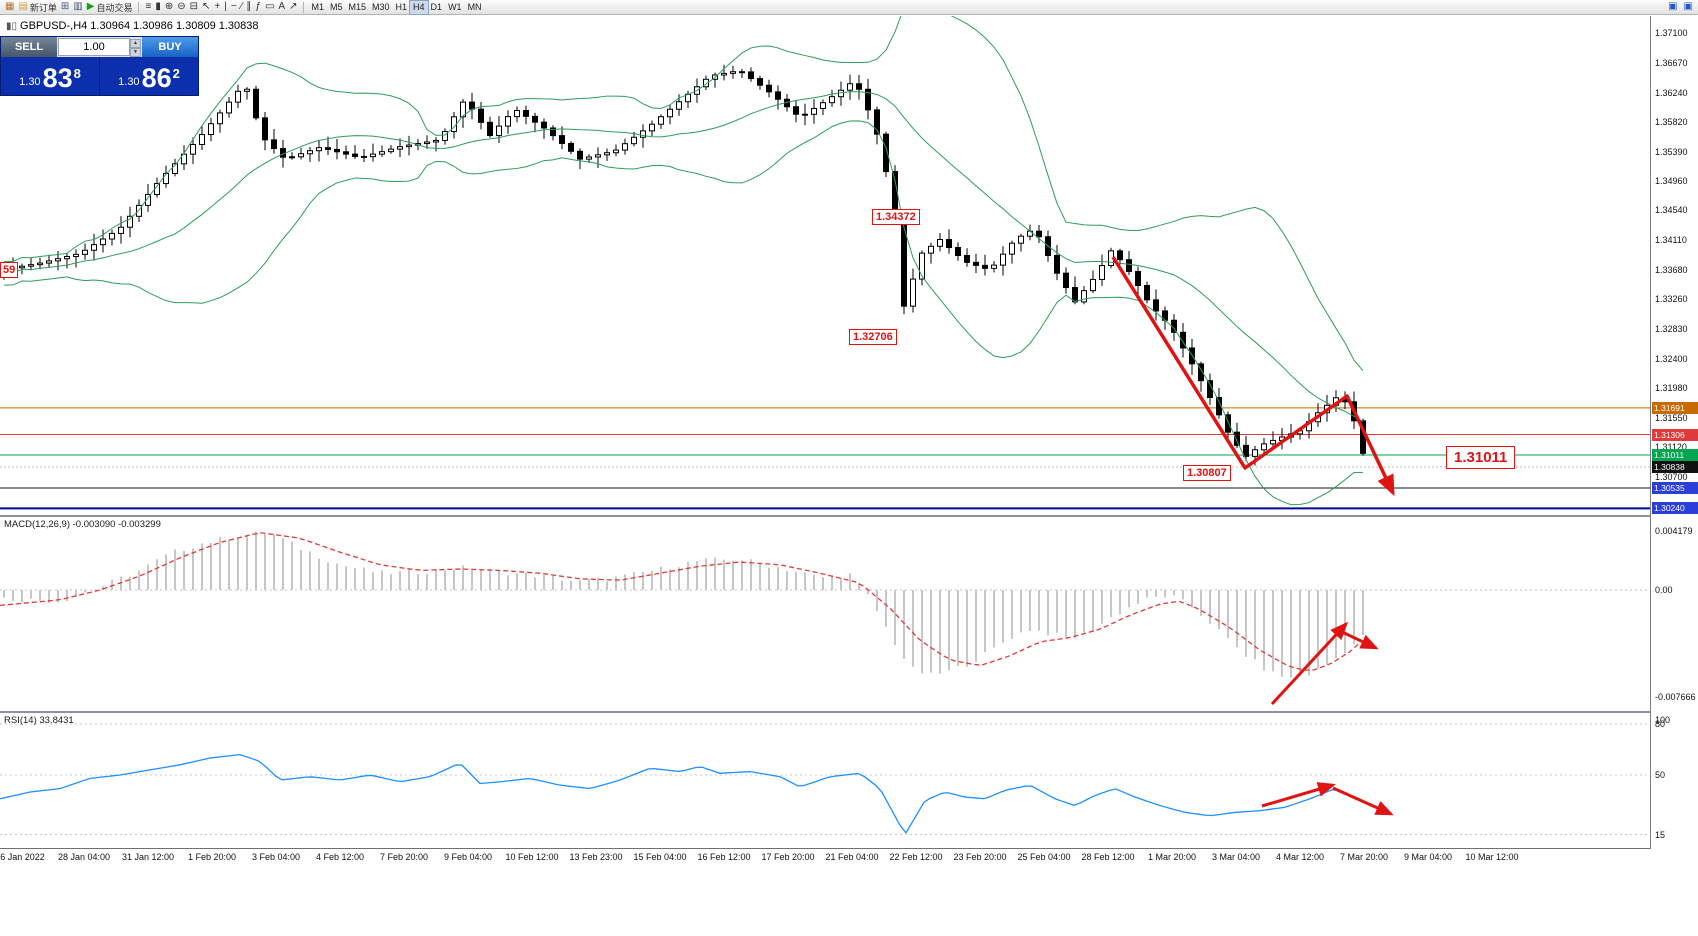 The image size is (1698, 936). I want to click on time-label: 16 Feb 12:00, so click(724, 857).